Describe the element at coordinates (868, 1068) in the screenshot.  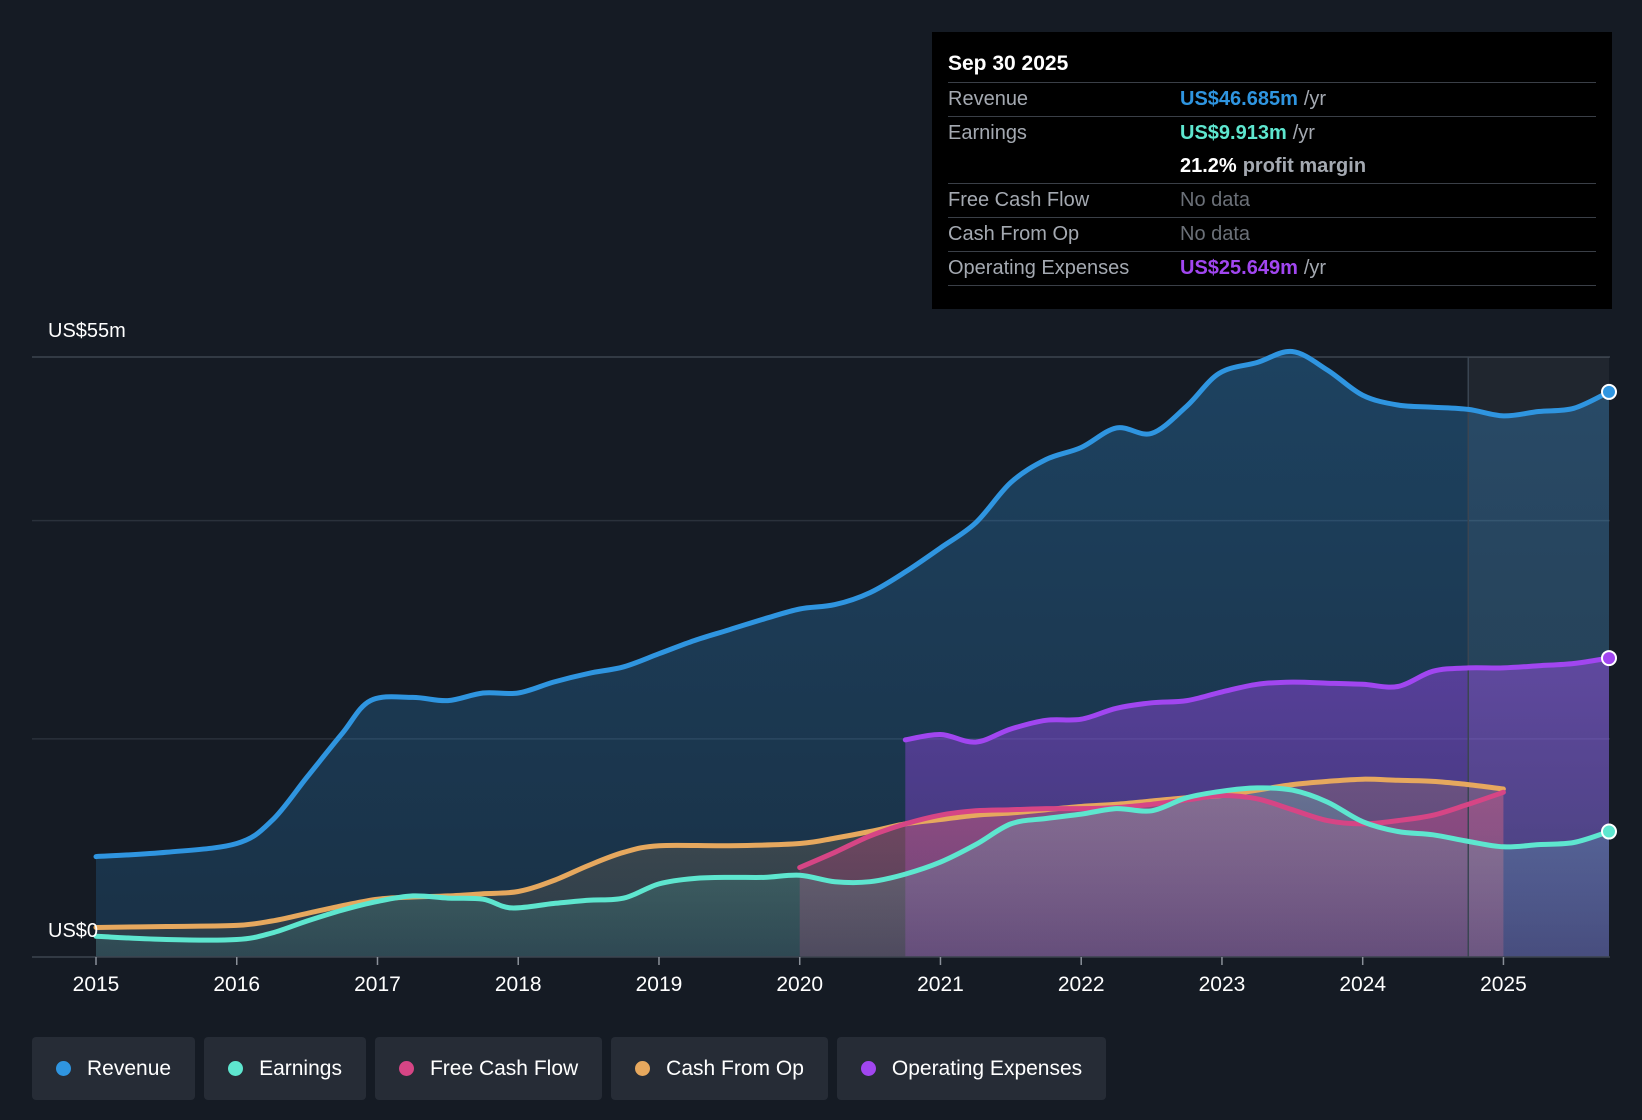
I see `legend-dot-operating-expenses` at that location.